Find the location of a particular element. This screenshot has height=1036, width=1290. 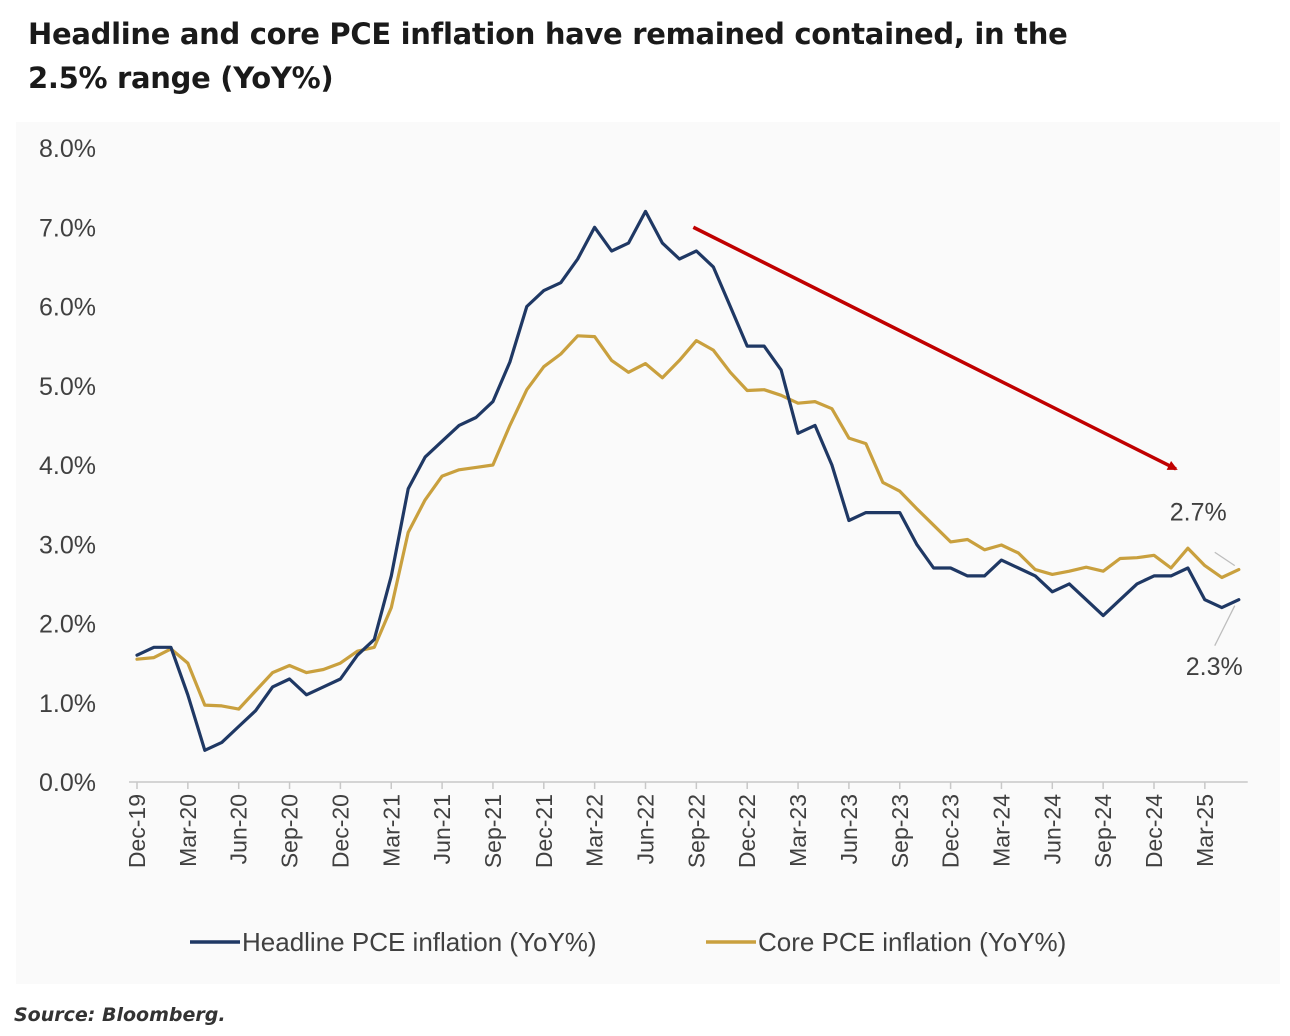

y-tick-label: 3.0% is located at coordinates (67, 545).